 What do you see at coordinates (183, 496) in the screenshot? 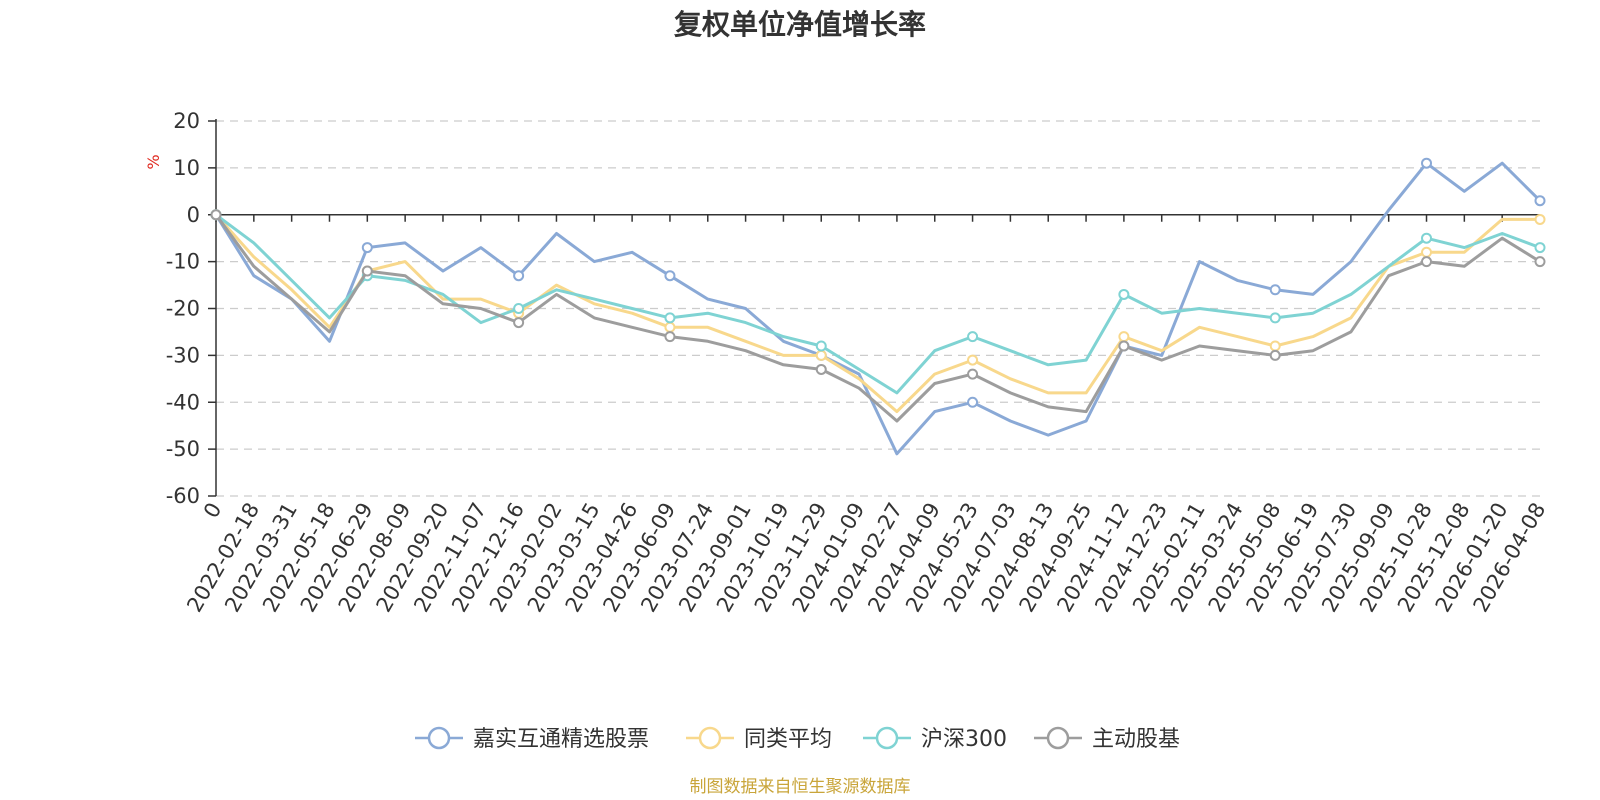
I see `y-tick-label: -60` at bounding box center [183, 496].